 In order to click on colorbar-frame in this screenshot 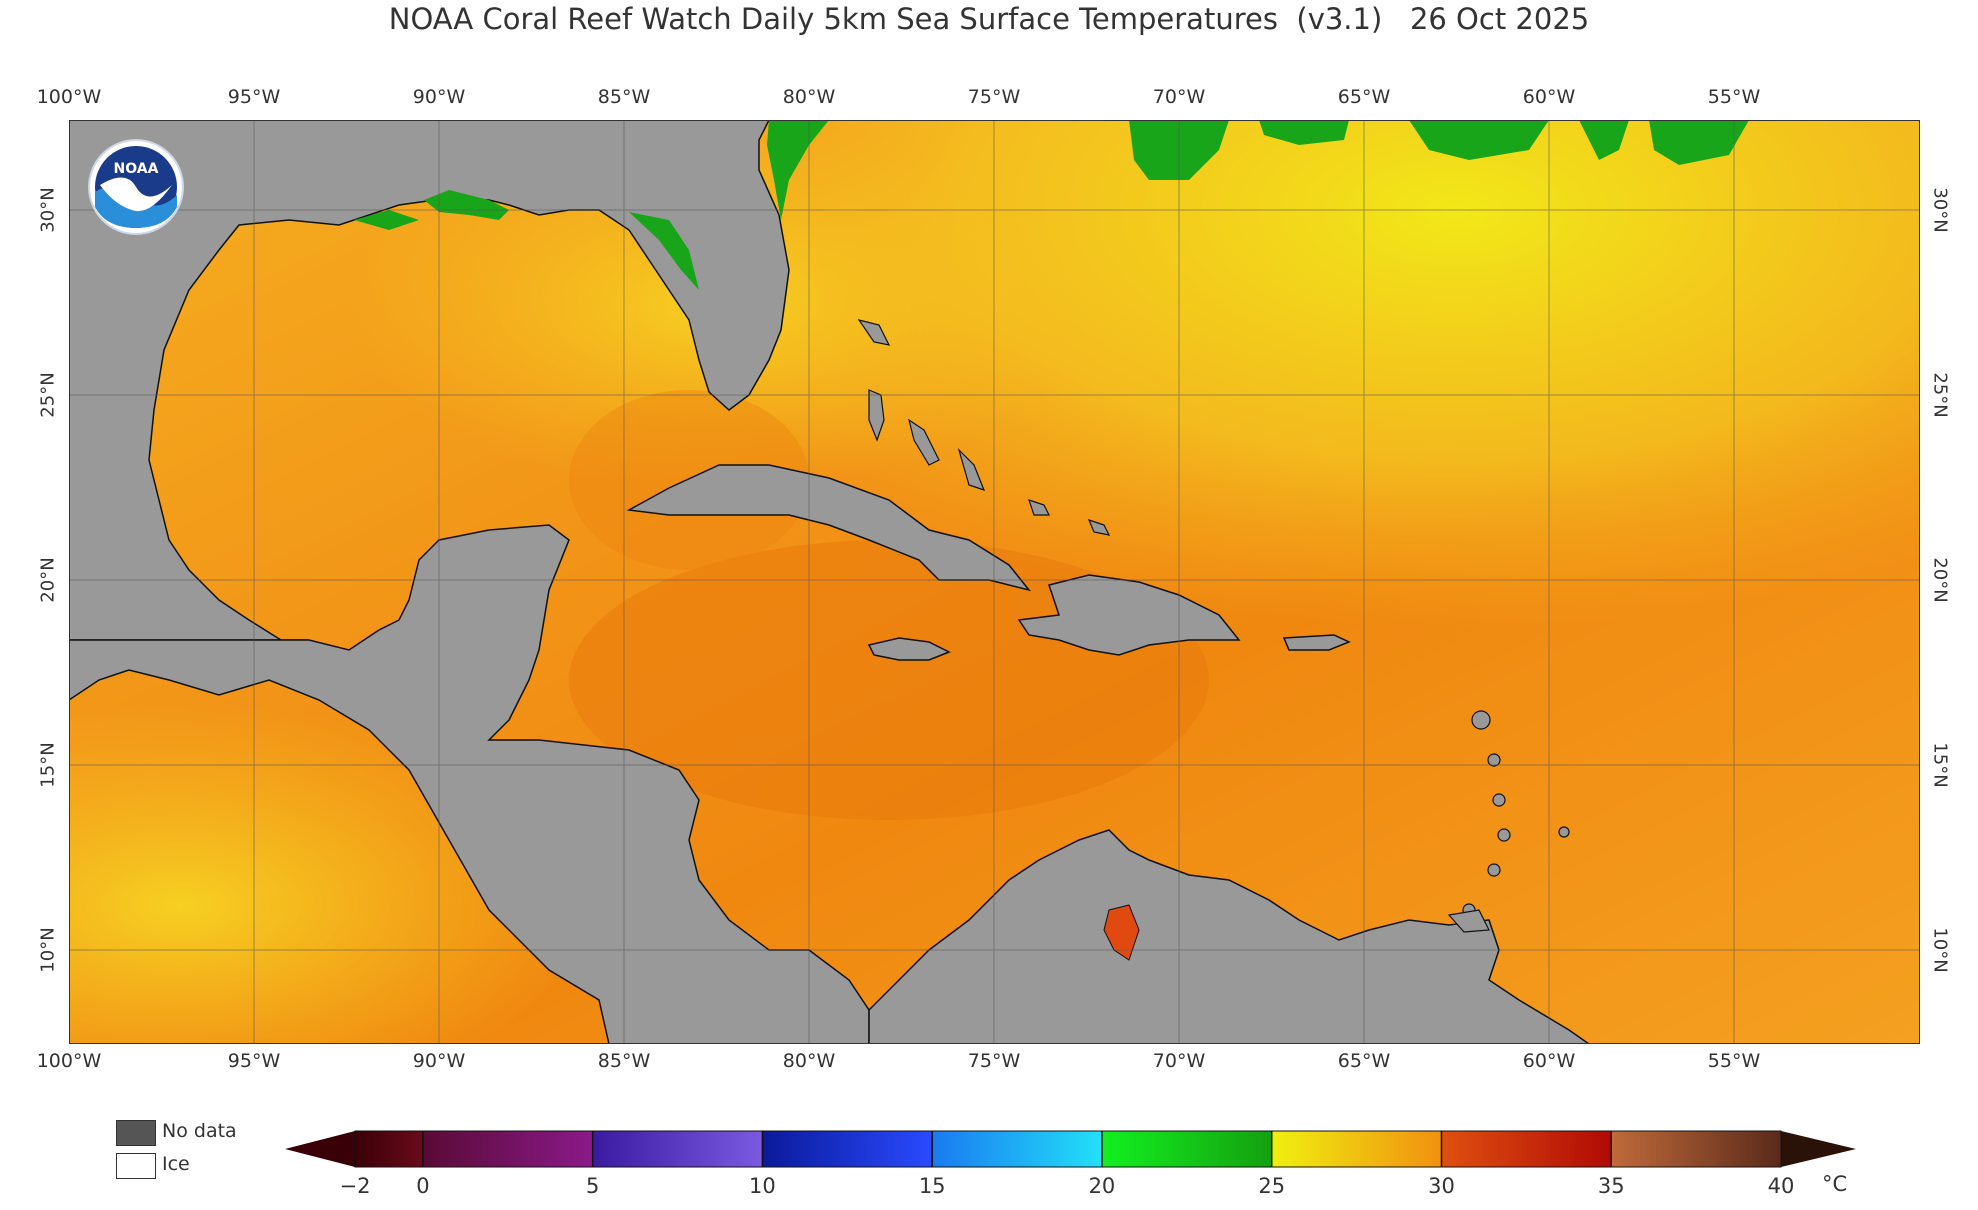, I will do `click(1068, 1149)`.